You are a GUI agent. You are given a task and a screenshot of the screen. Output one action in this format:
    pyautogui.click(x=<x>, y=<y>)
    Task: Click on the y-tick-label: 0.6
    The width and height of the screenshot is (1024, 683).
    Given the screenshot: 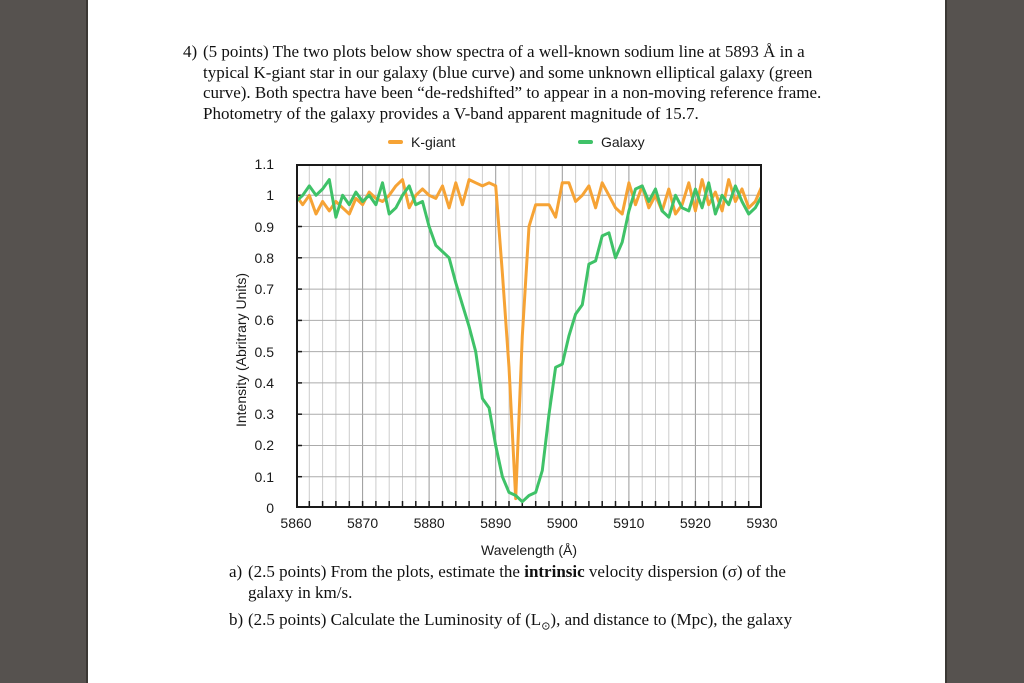 What is the action you would take?
    pyautogui.click(x=264, y=320)
    